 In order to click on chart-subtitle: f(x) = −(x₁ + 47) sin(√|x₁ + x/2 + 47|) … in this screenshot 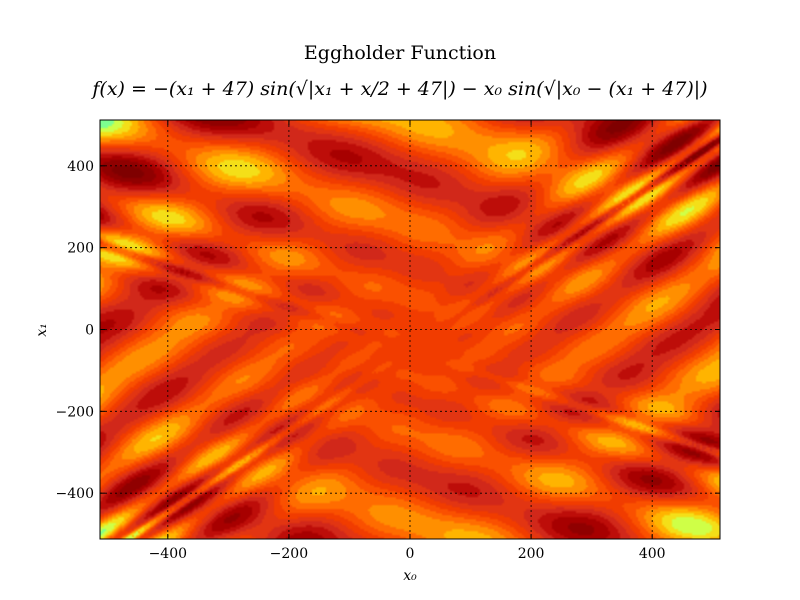, I will do `click(400, 89)`.